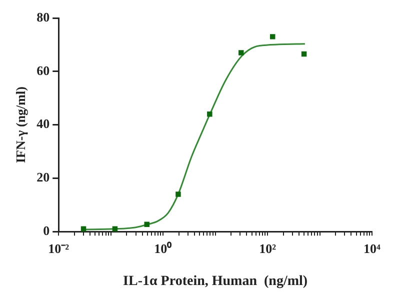 This screenshot has height=300, width=416. What do you see at coordinates (59, 248) in the screenshot?
I see `x-tick-label: 10⁻²` at bounding box center [59, 248].